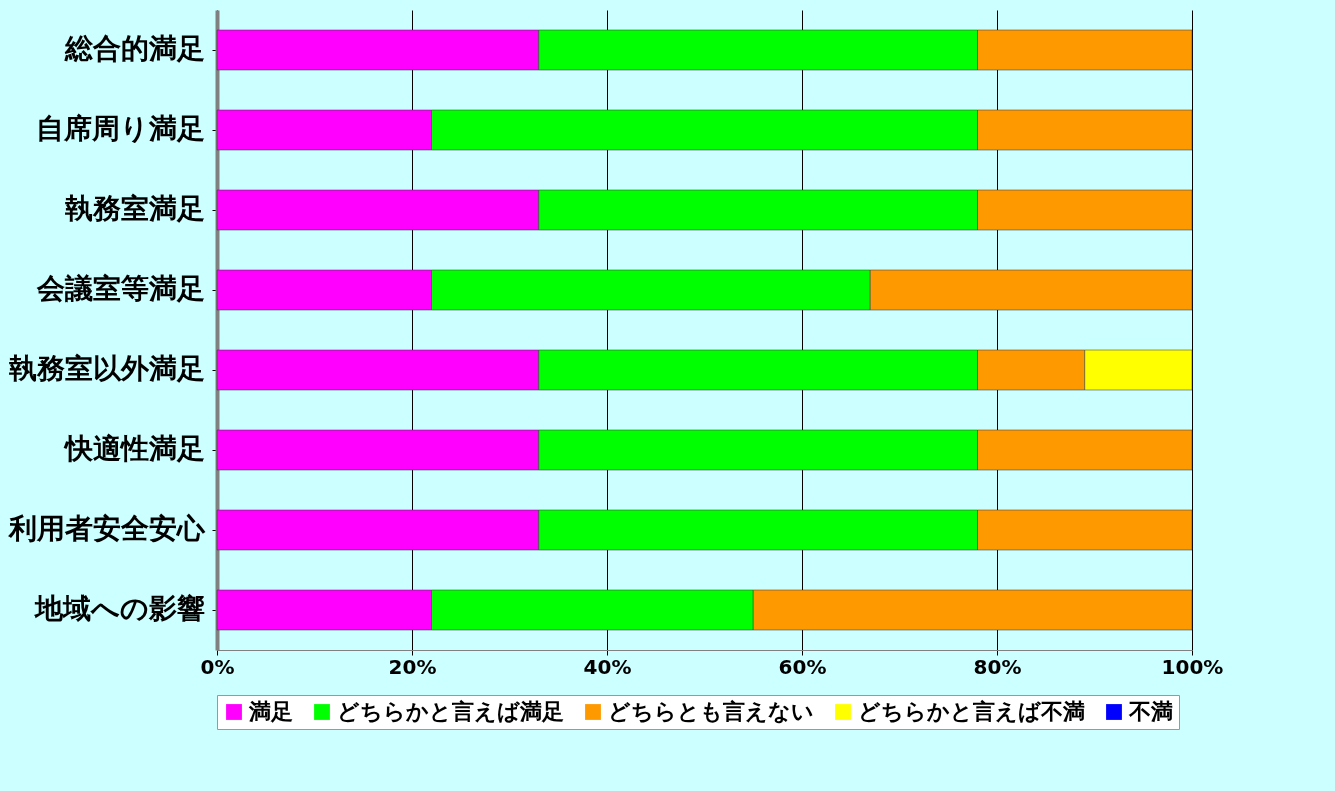 The height and width of the screenshot is (791, 1335). What do you see at coordinates (118, 608) in the screenshot?
I see `y-tick-label: 地域への影響` at bounding box center [118, 608].